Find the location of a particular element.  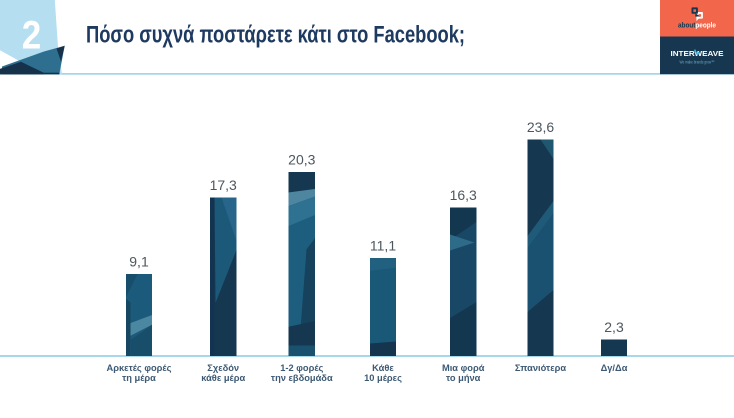

svg-text: 20,3 is located at coordinates (301, 160).